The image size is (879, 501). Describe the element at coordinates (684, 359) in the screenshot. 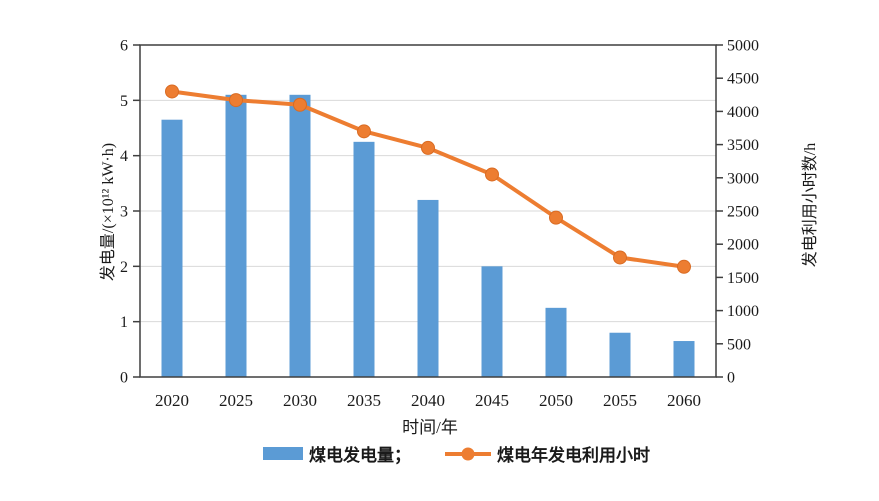

I see `bar-2060` at that location.